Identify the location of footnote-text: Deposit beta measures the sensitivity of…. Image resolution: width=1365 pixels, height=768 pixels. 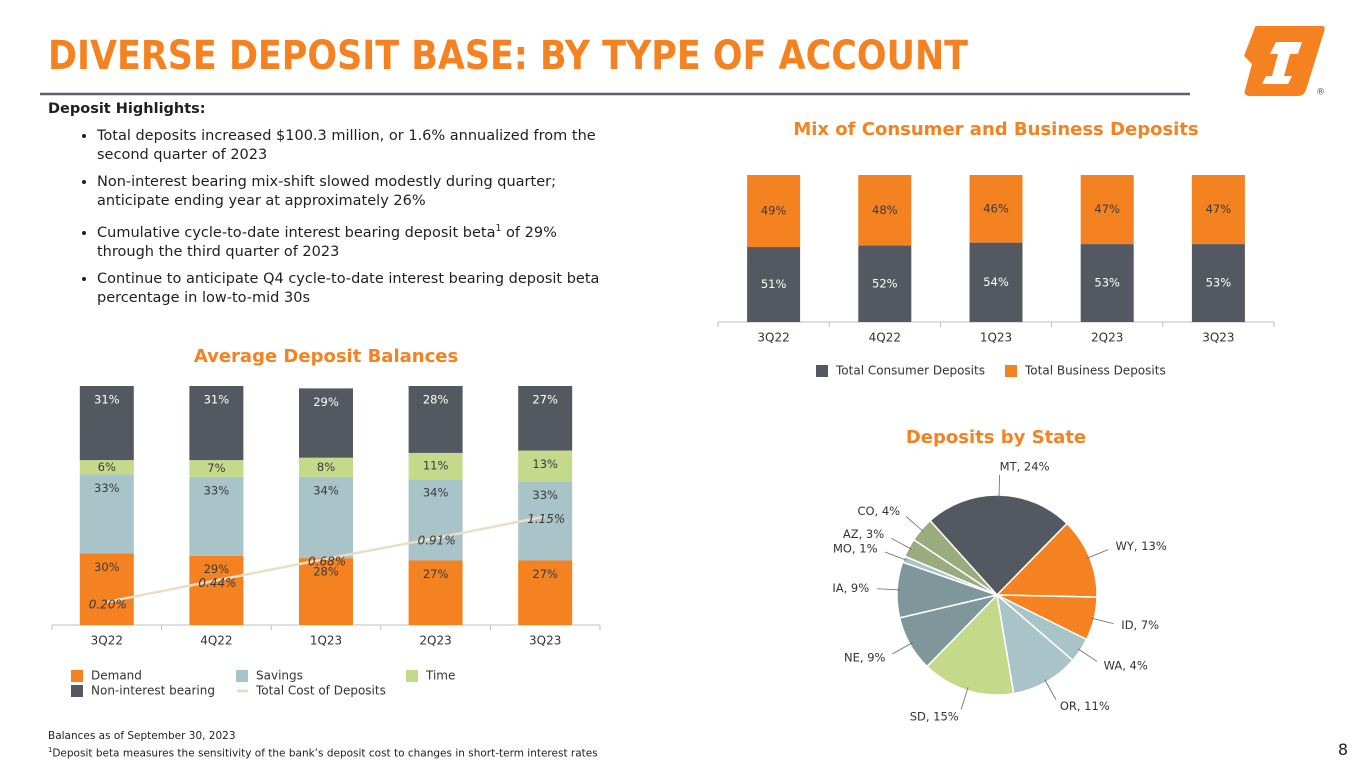
(325, 753).